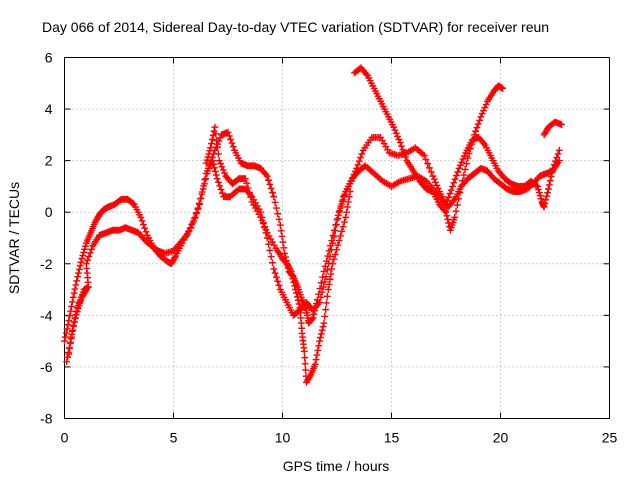 This screenshot has height=480, width=640. What do you see at coordinates (46, 264) in the screenshot?
I see `y-tick-label: -2` at bounding box center [46, 264].